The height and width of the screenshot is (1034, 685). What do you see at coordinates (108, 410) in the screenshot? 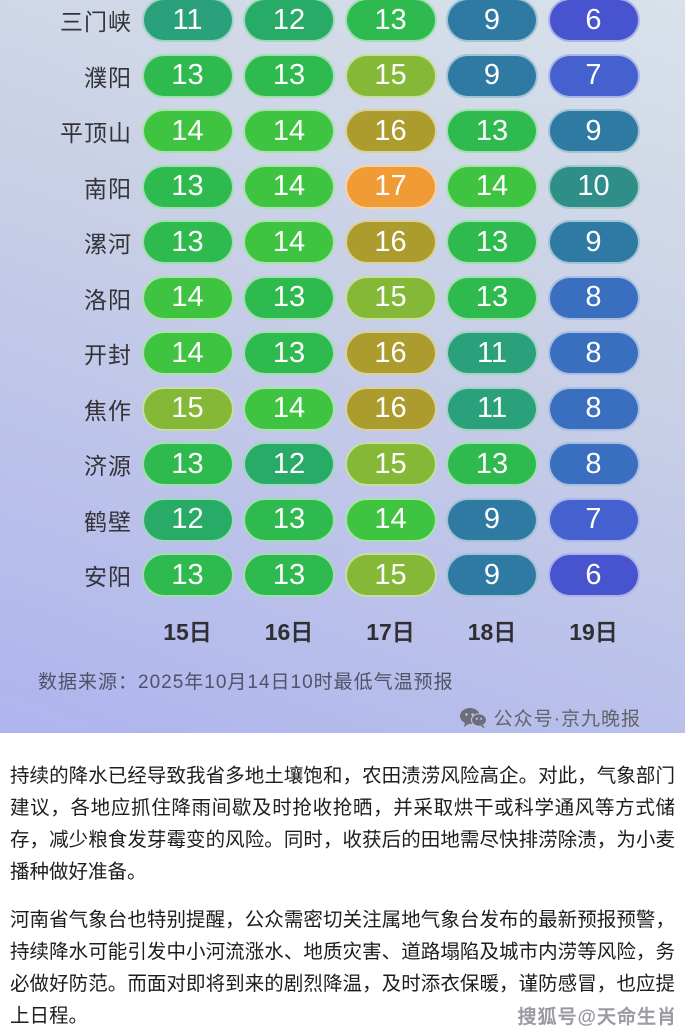
I see `city-label: 焦作` at bounding box center [108, 410].